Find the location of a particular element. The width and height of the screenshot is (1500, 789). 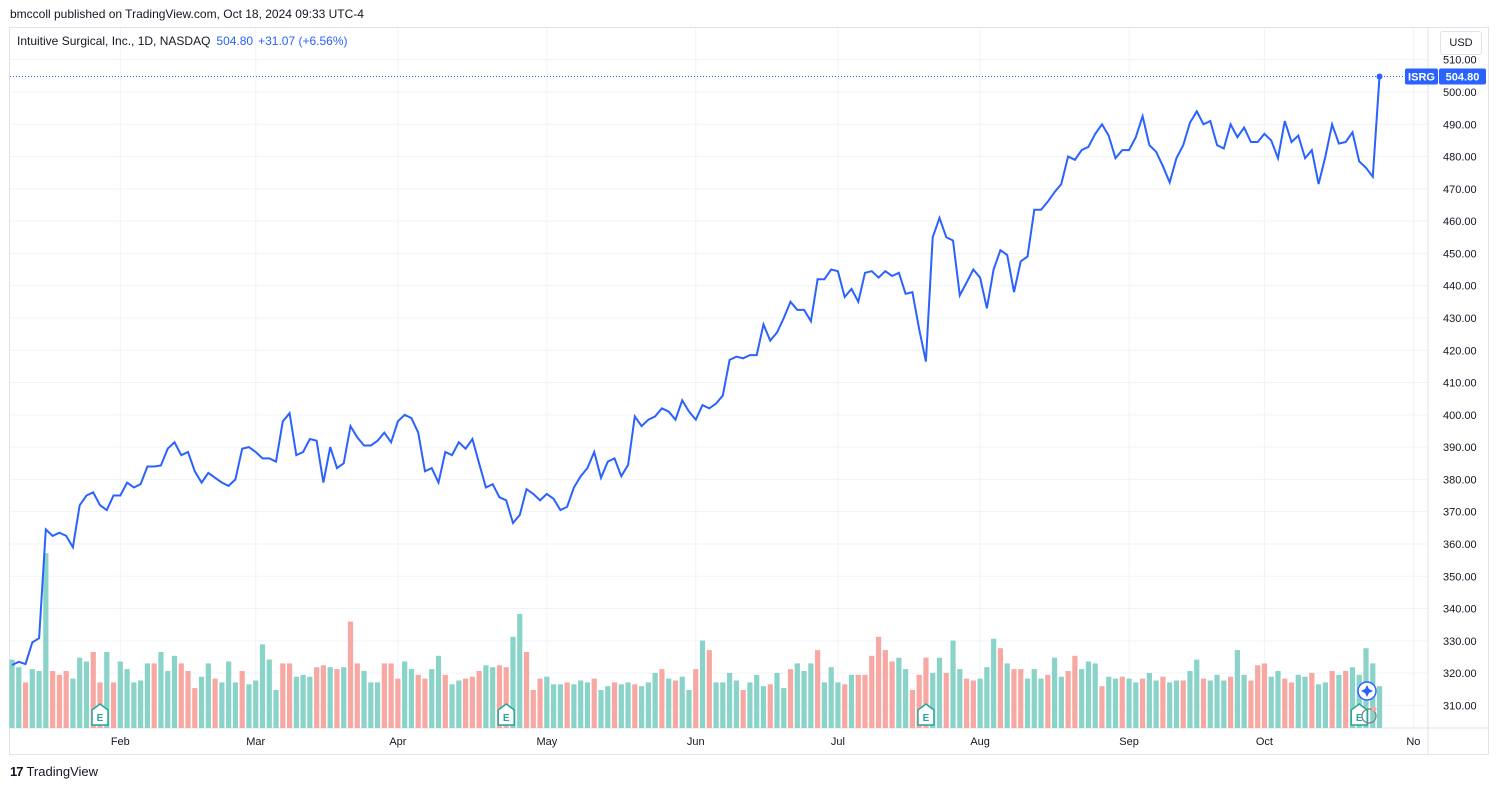

month-tick-label: Jul is located at coordinates (838, 742).